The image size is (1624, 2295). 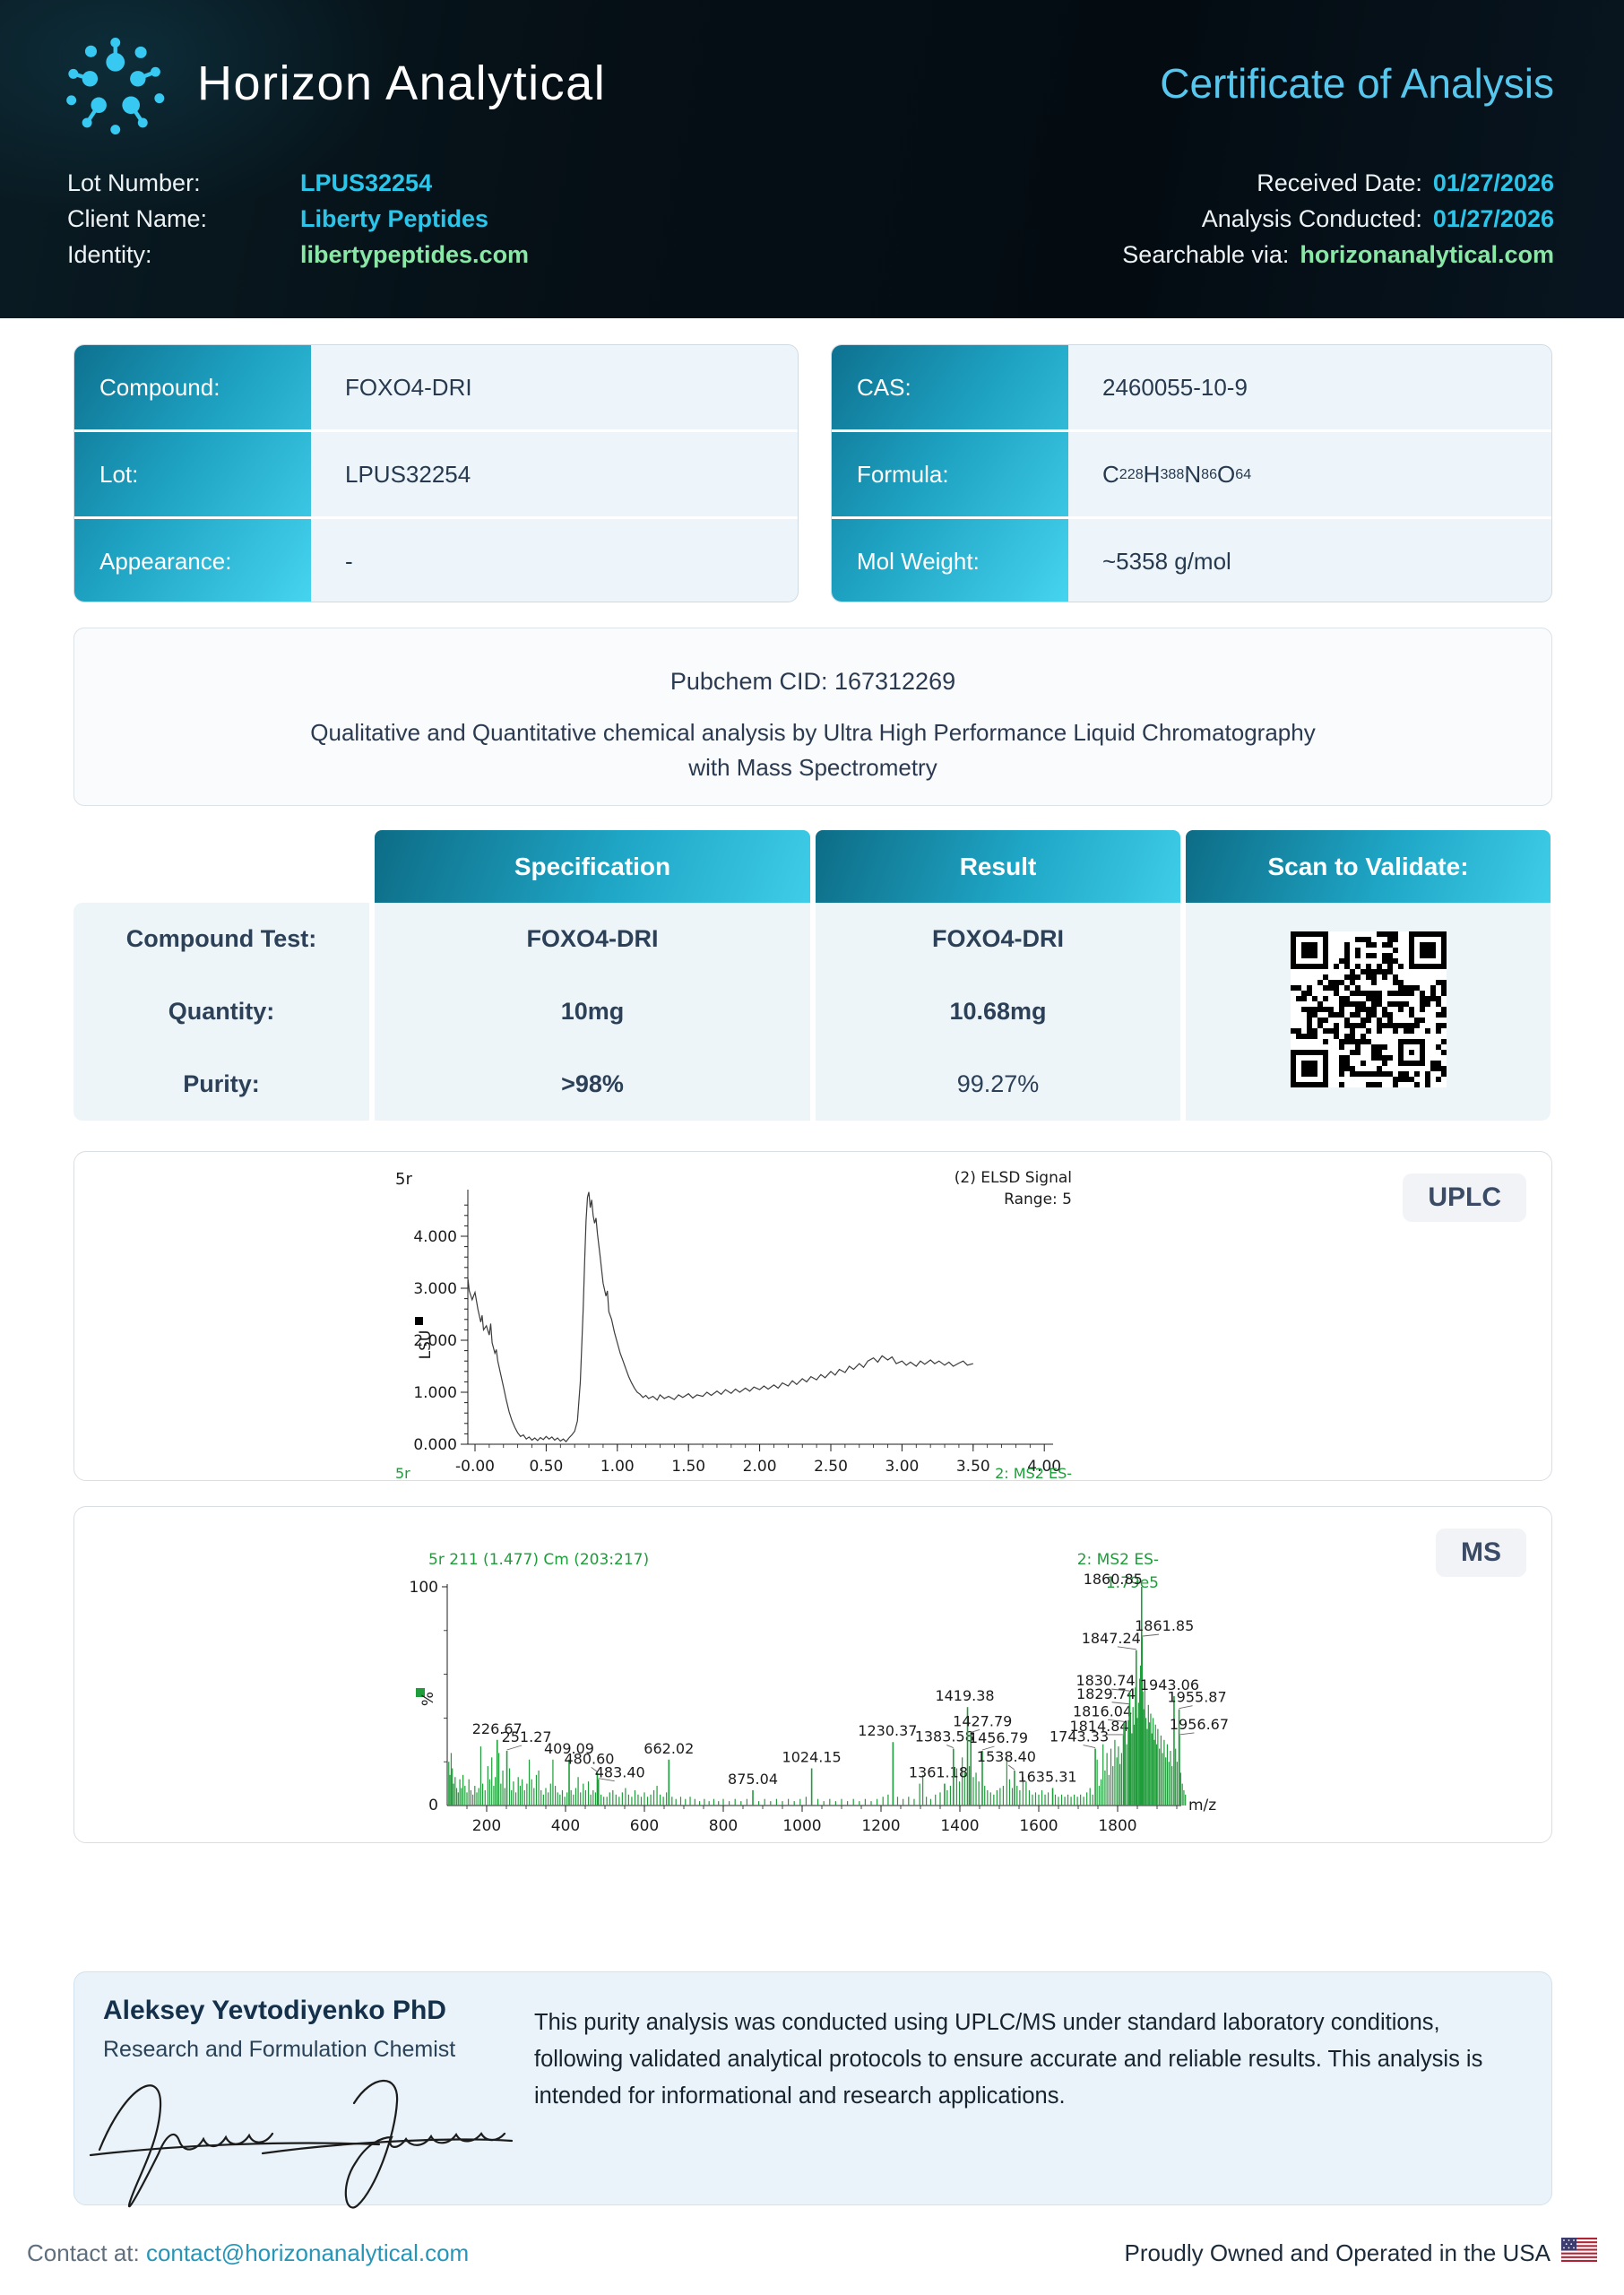 What do you see at coordinates (903, 474) in the screenshot?
I see `formula-label: Formula:` at bounding box center [903, 474].